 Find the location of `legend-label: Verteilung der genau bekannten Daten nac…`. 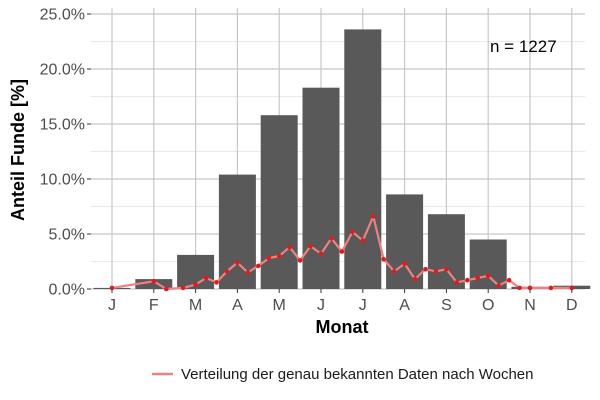

legend-label: Verteilung der genau bekannten Daten nac… is located at coordinates (357, 374).